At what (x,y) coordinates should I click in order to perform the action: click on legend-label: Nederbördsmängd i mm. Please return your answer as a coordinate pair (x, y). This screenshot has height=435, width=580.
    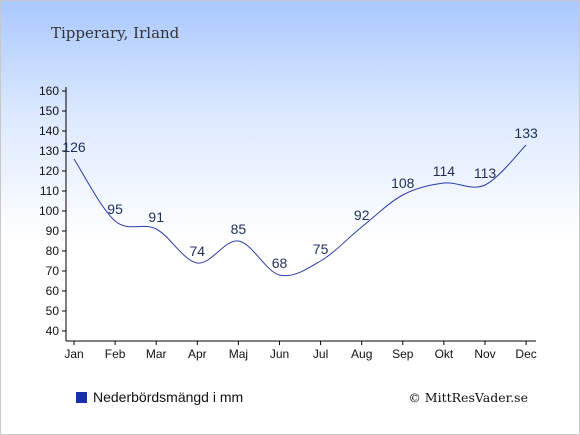
    Looking at the image, I should click on (168, 397).